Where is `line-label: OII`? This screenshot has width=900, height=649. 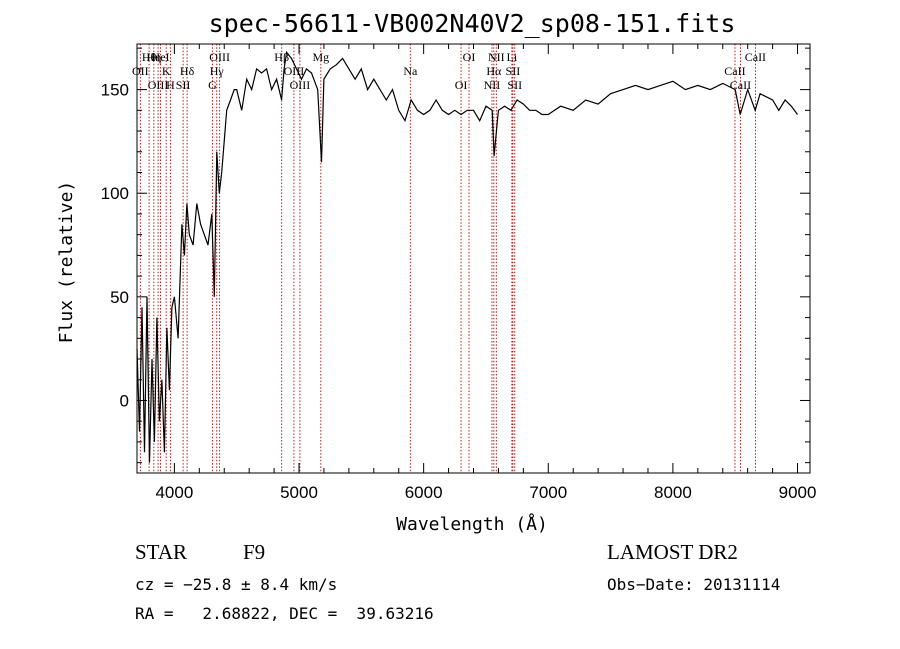
line-label: OII is located at coordinates (140, 71).